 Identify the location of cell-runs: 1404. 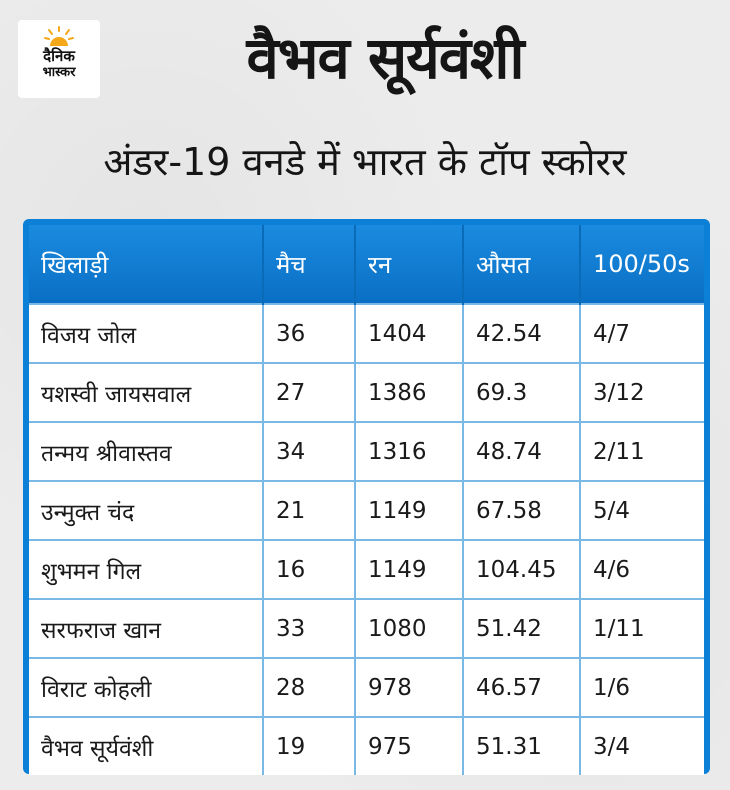
(409, 333).